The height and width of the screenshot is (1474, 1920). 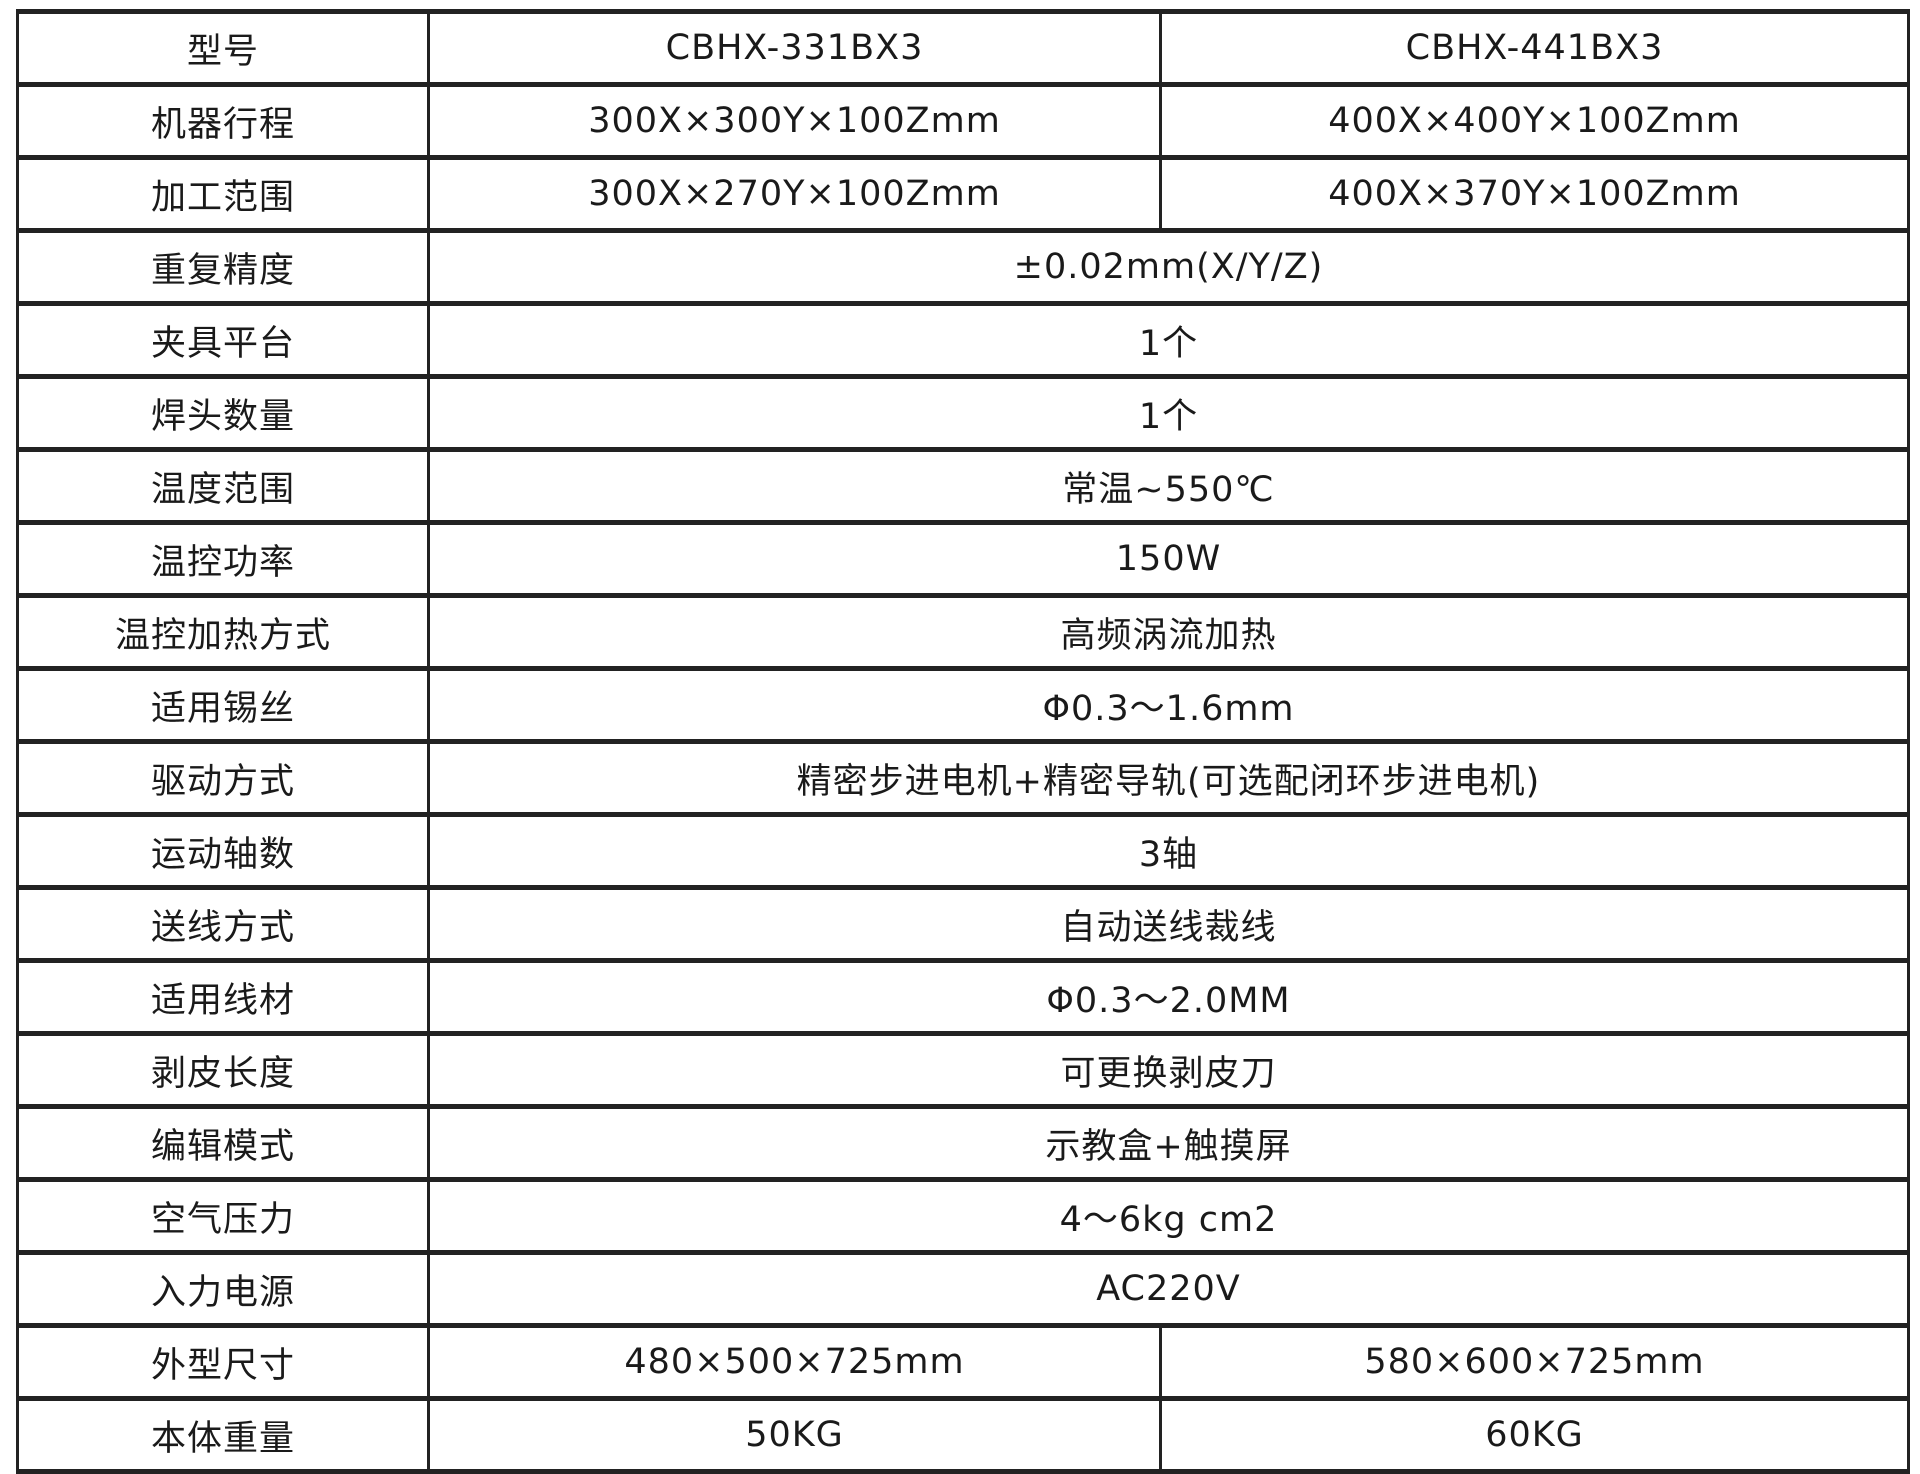 What do you see at coordinates (1168, 1216) in the screenshot?
I see `spec-value: 4～6kg cm2` at bounding box center [1168, 1216].